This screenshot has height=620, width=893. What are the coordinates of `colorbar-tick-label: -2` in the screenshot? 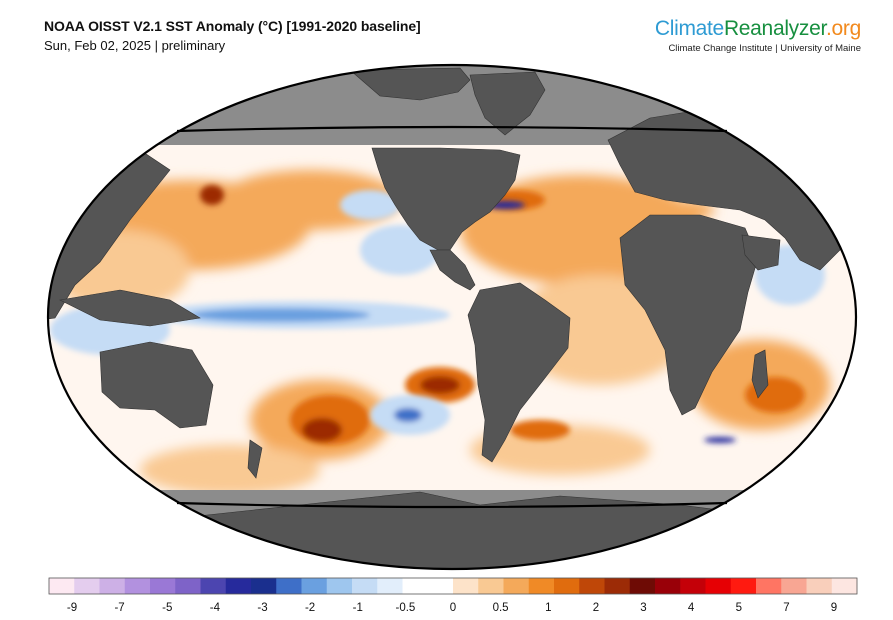 It's located at (310, 608).